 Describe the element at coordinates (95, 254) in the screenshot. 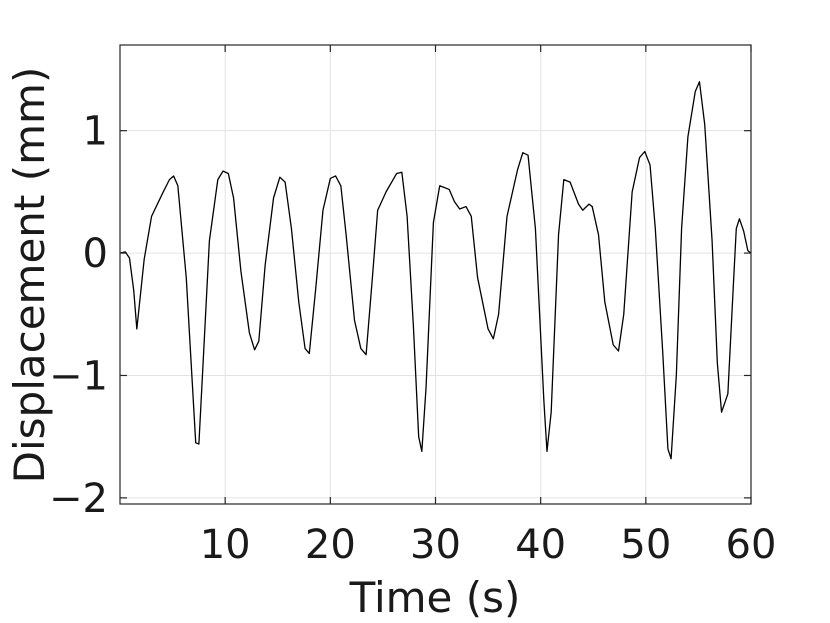

I see `y-tick-label-2: 0` at that location.